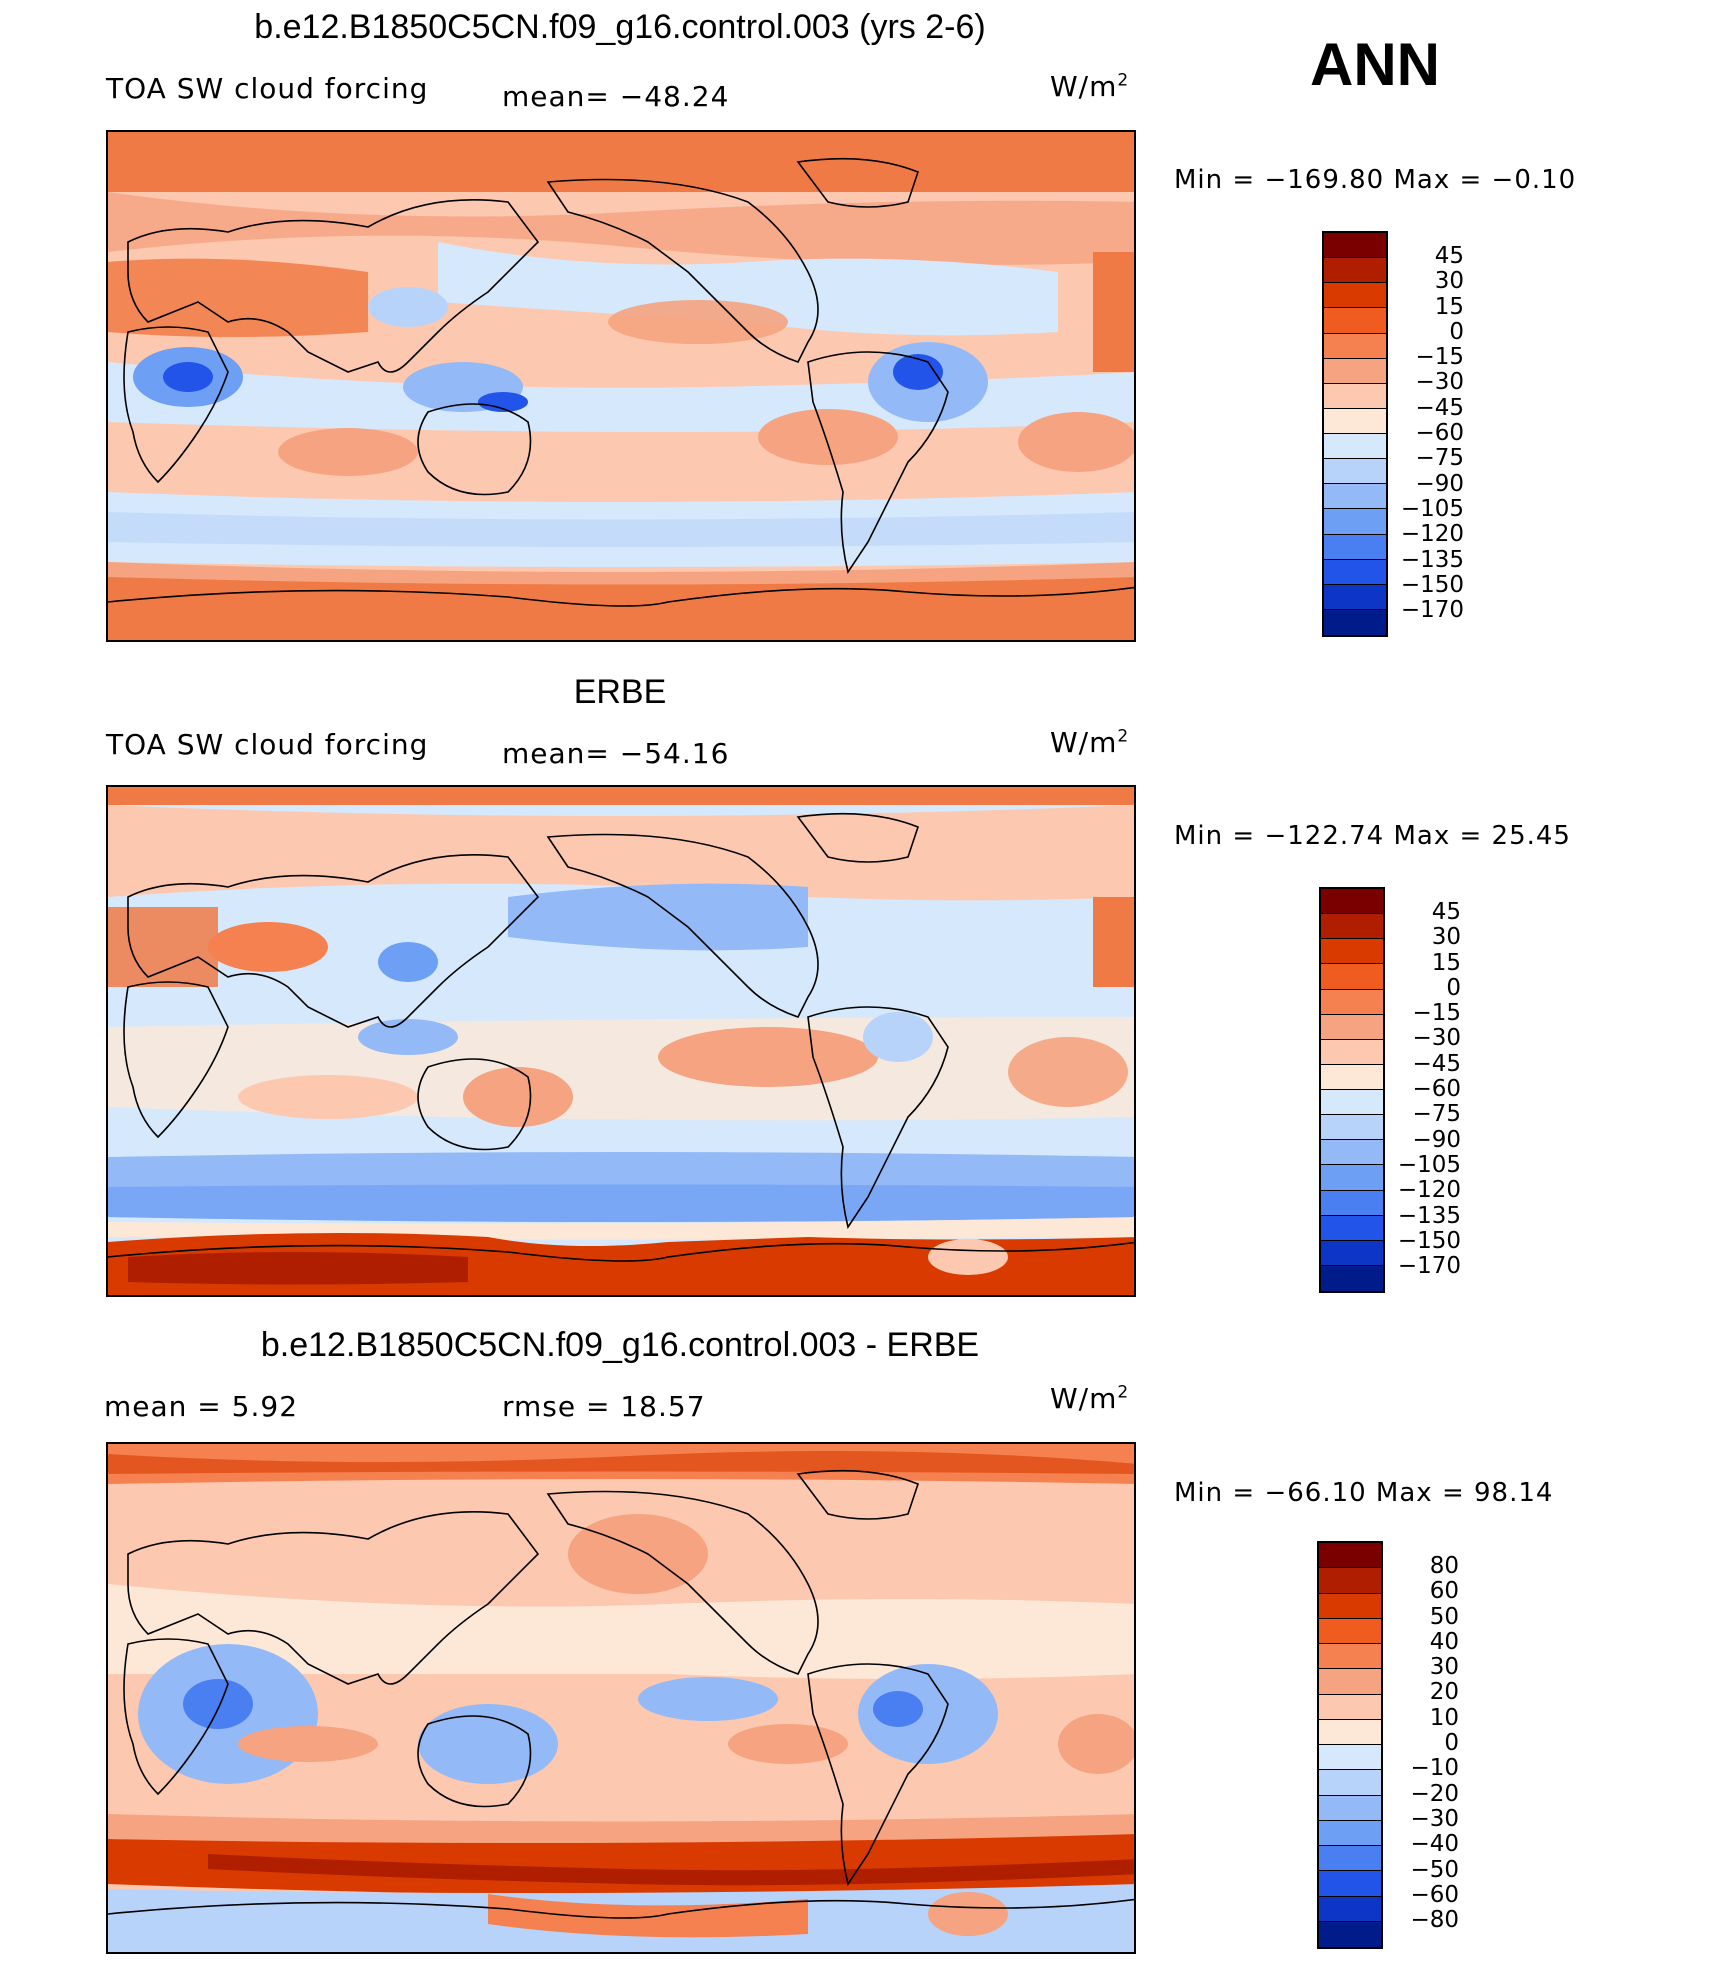  I want to click on colorbar-tick-label: −150, so click(1432, 584).